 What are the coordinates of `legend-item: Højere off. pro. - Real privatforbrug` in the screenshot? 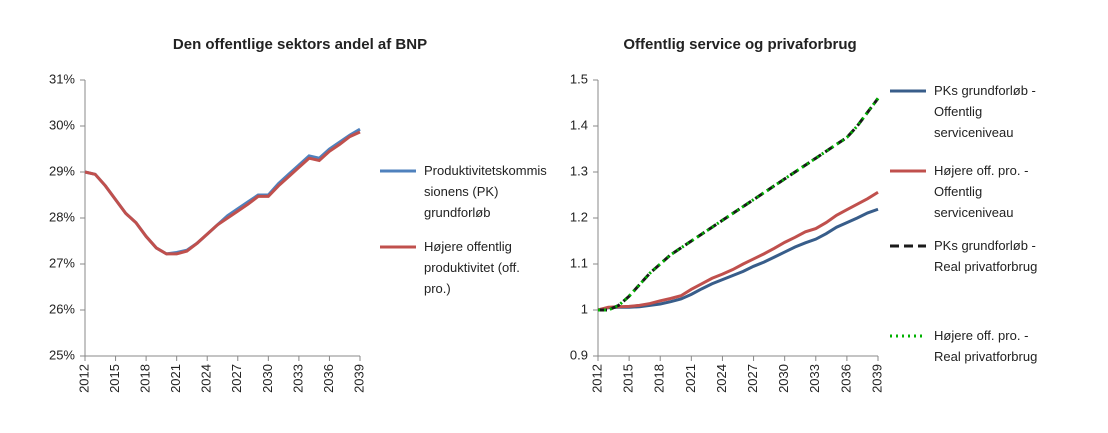 It's located at (973, 346).